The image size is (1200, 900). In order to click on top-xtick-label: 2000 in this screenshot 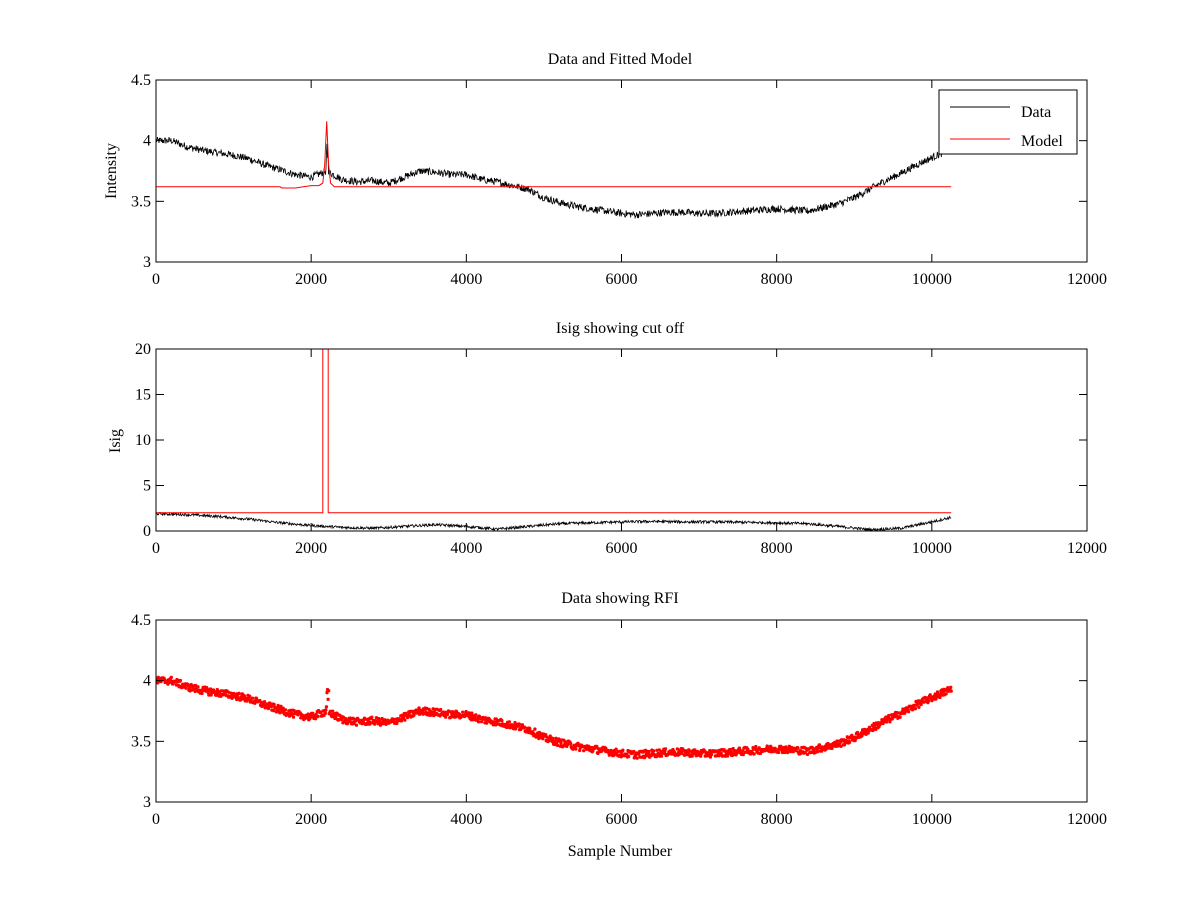, I will do `click(311, 279)`.